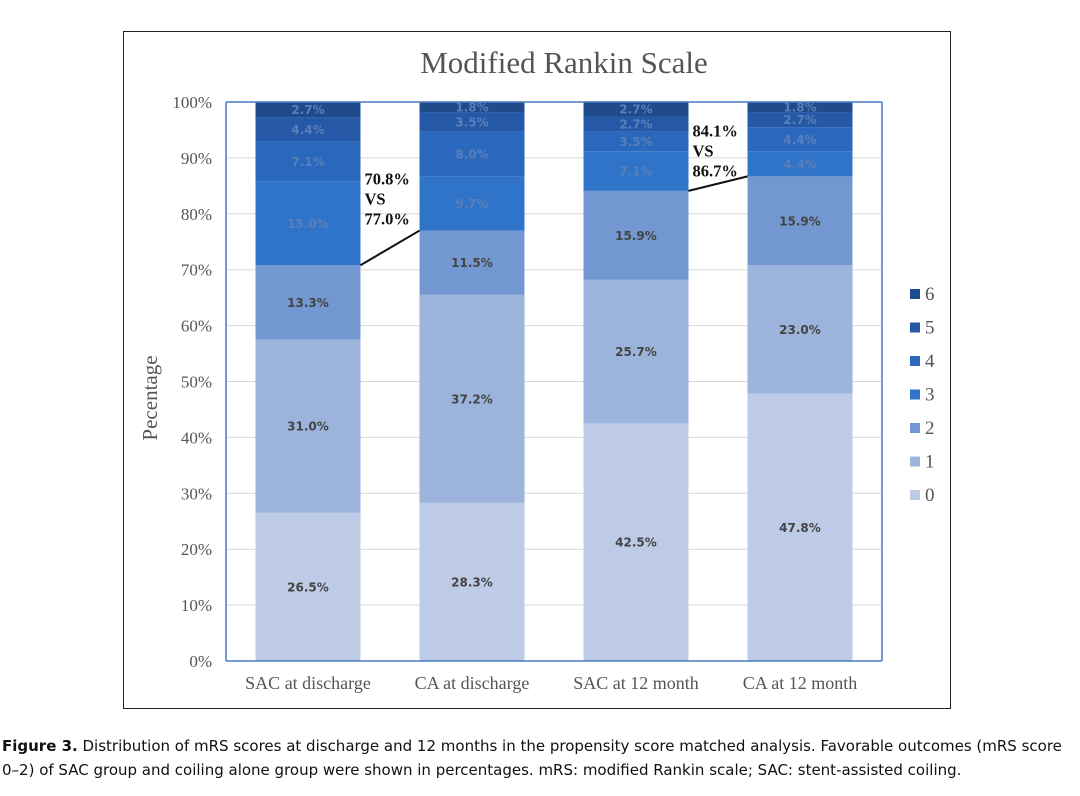 The image size is (1080, 796). What do you see at coordinates (196, 158) in the screenshot?
I see `y-tick-label: 90%` at bounding box center [196, 158].